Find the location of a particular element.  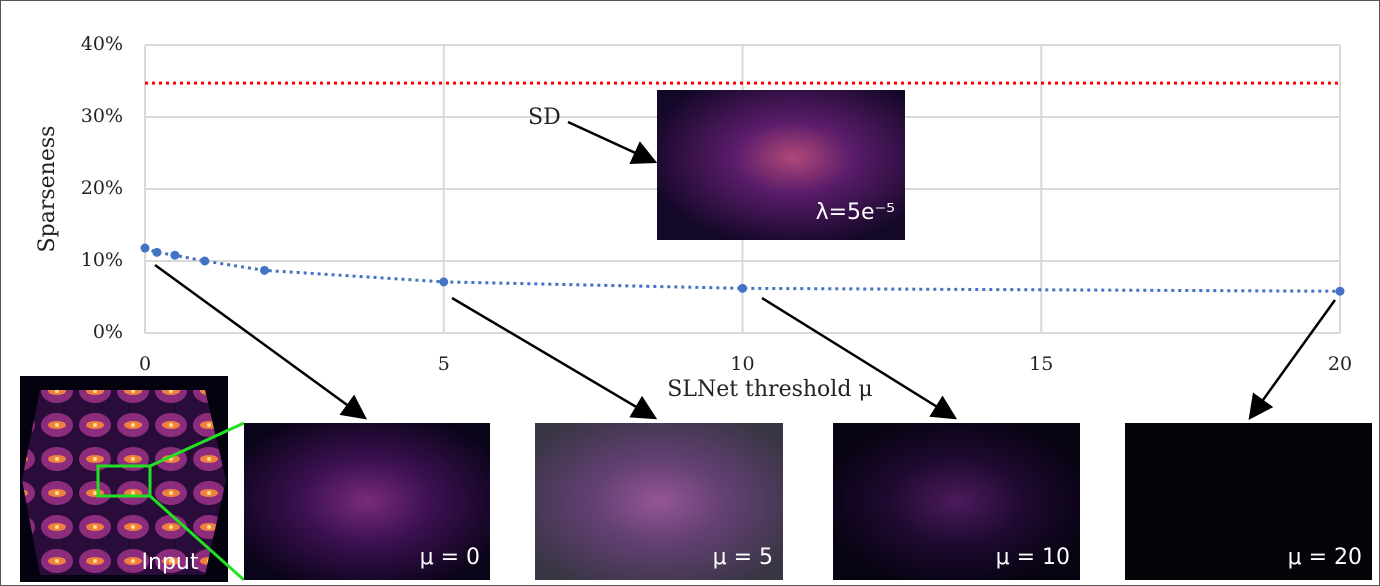

lambda-label: λ=5e⁻⁵ is located at coordinates (855, 212).